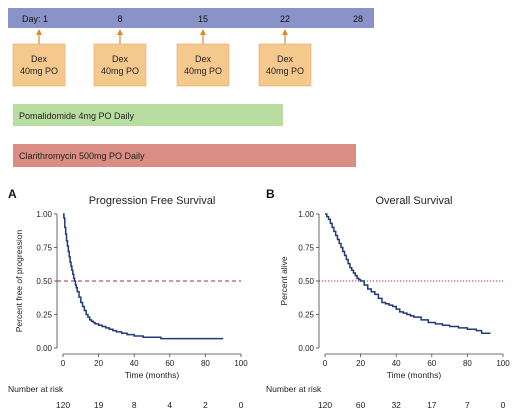 This screenshot has width=520, height=416. Describe the element at coordinates (152, 201) in the screenshot. I see `chart-title: Progression Free Survival` at that location.